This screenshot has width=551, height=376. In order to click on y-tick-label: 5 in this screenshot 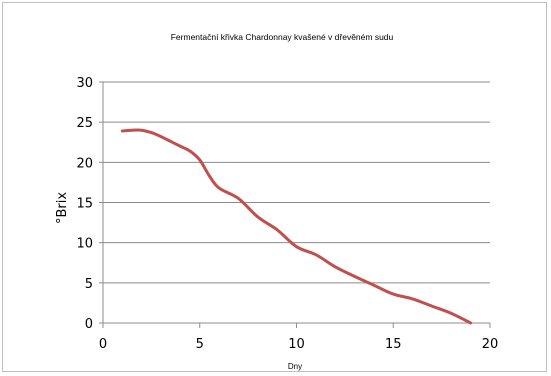, I will do `click(89, 284)`.